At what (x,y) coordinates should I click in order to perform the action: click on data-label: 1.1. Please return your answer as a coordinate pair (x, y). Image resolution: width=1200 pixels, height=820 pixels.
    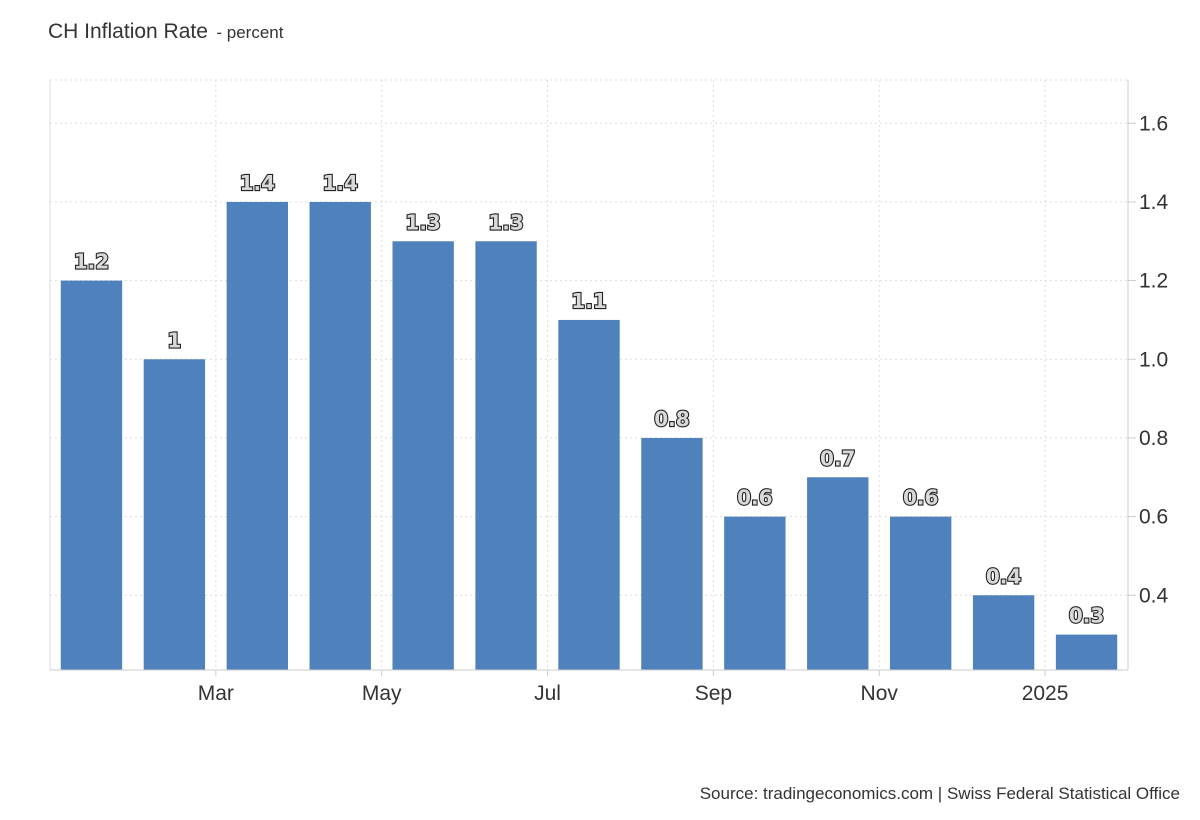
    Looking at the image, I should click on (588, 301).